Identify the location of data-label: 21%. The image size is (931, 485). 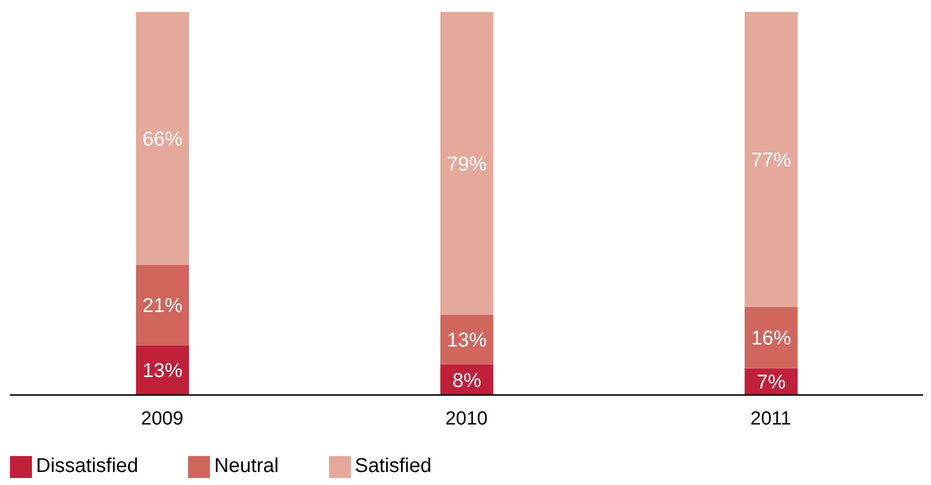
(162, 306).